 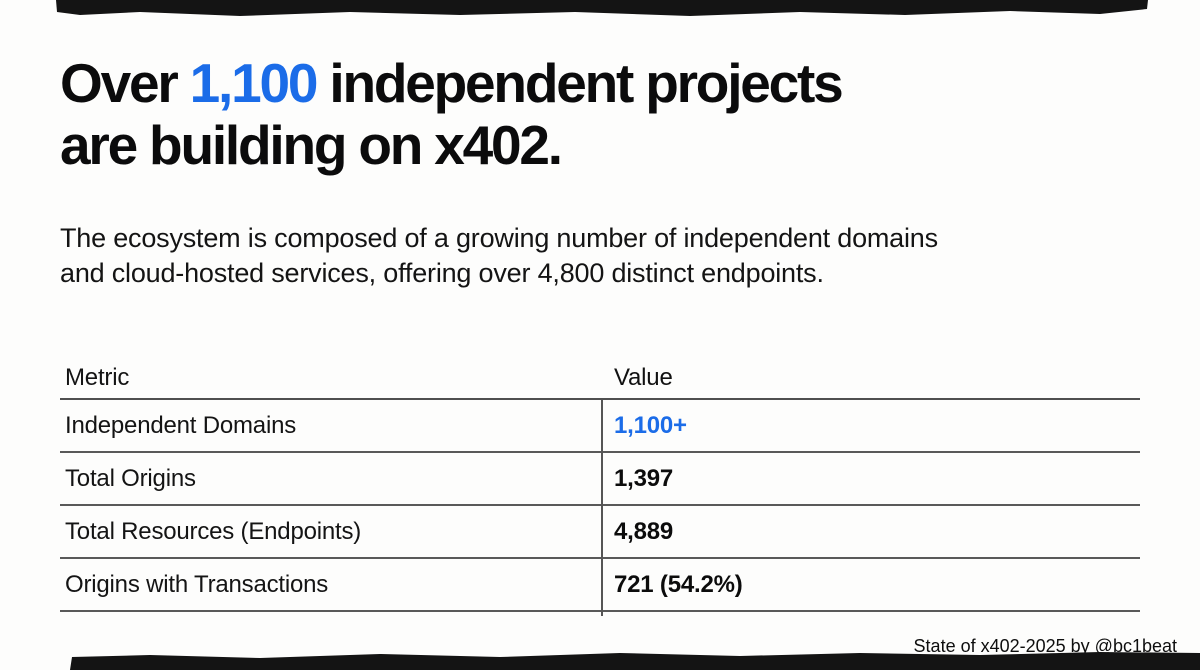 What do you see at coordinates (600, 532) in the screenshot?
I see `table-row: Total Resources (Endpoints) 4,889` at bounding box center [600, 532].